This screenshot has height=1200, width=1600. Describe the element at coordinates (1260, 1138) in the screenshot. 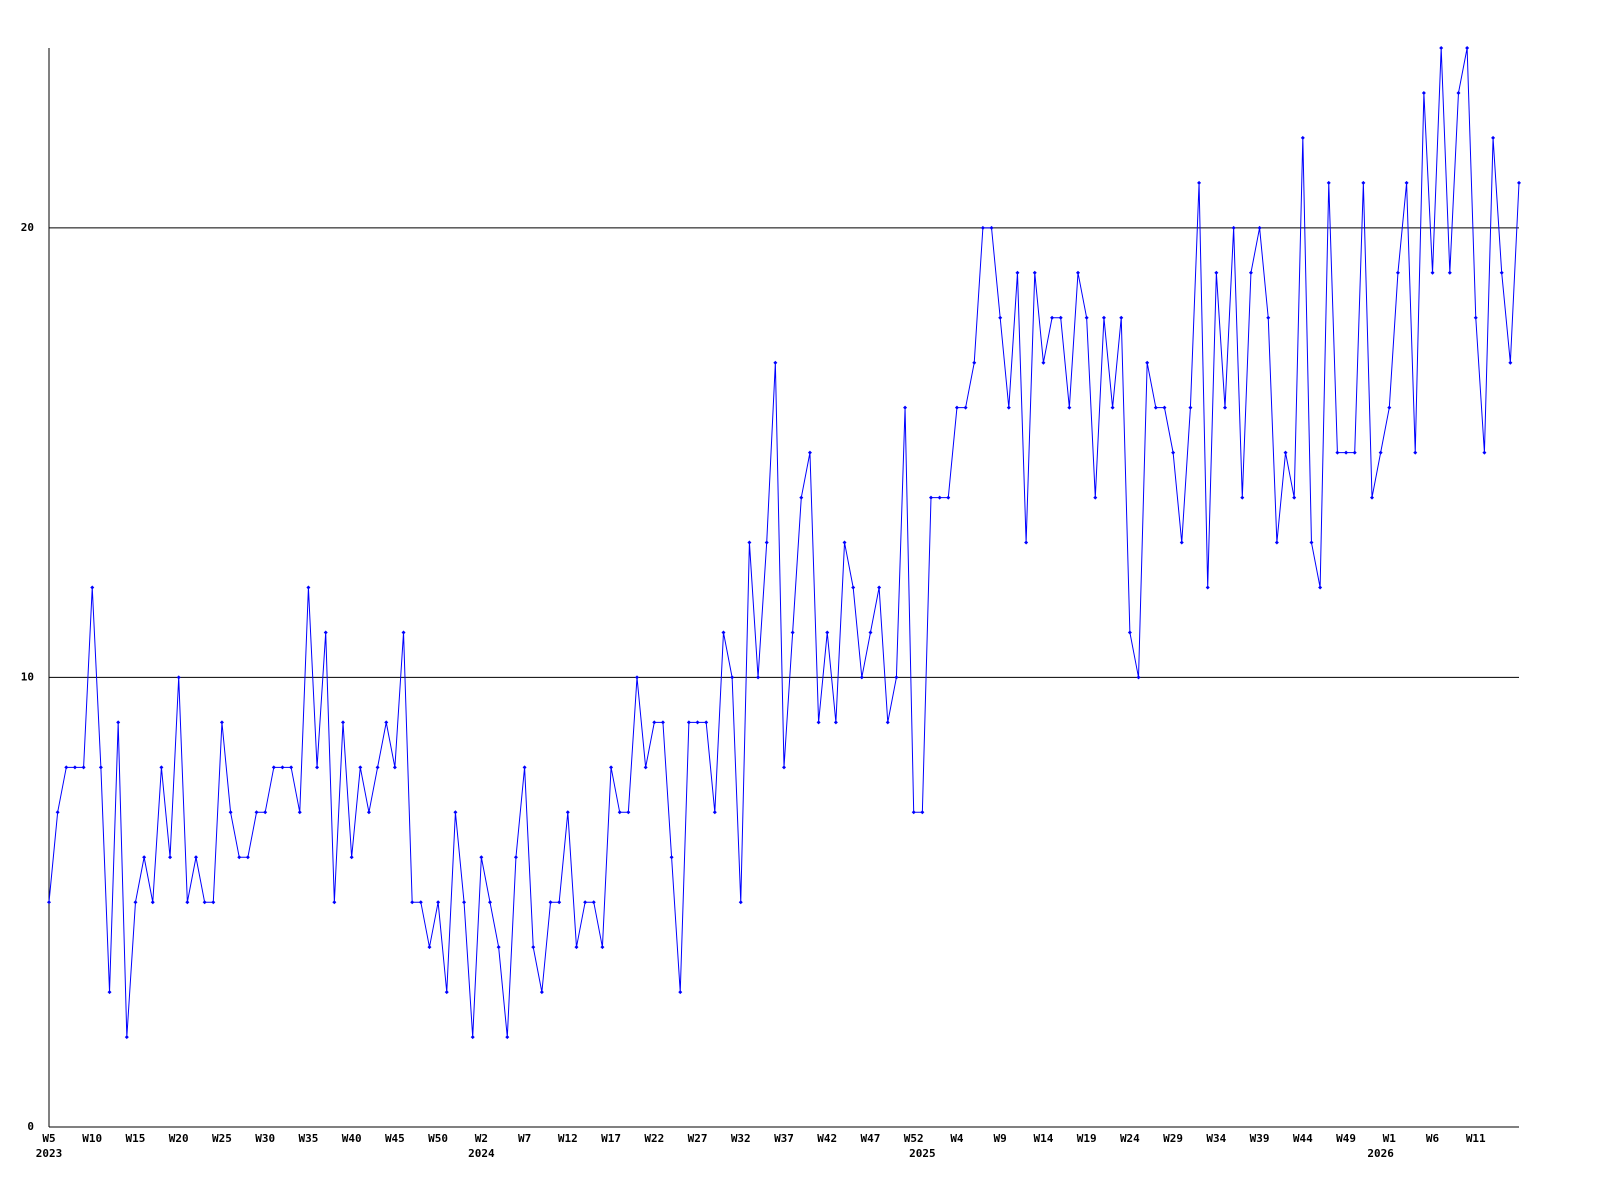

I see `x-tick-label: W39` at that location.